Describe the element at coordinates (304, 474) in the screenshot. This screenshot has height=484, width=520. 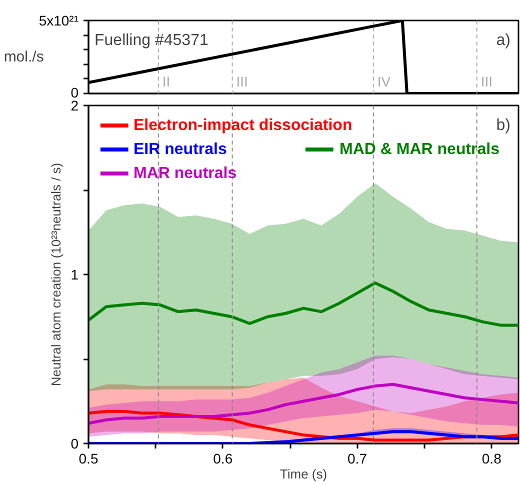
I see `x-axis-title: Time (s)` at that location.